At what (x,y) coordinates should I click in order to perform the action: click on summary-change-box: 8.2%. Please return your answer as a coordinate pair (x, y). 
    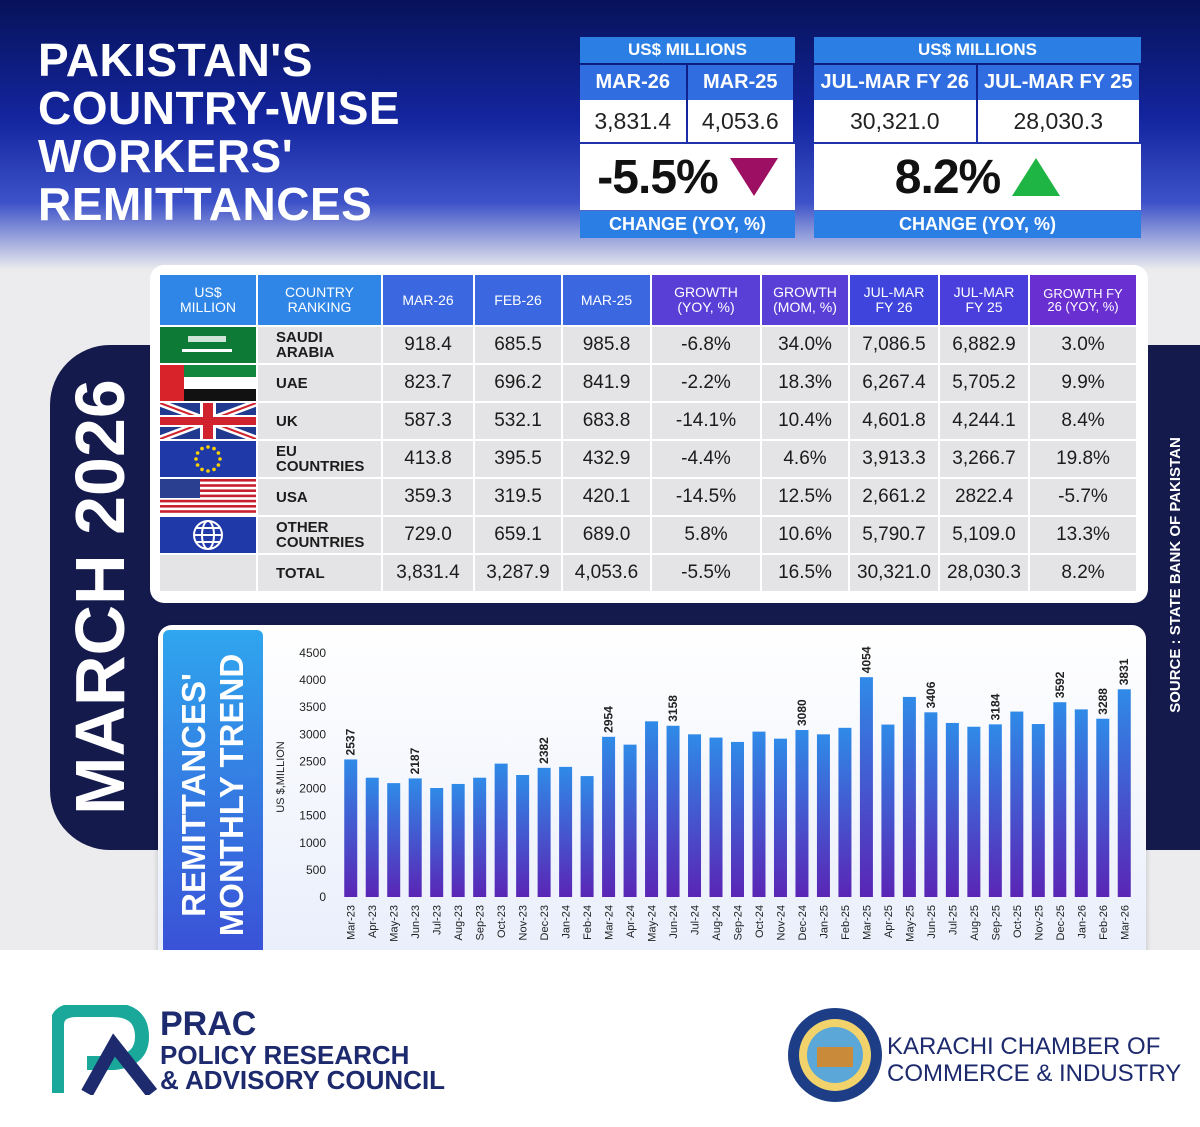
    Looking at the image, I should click on (977, 177).